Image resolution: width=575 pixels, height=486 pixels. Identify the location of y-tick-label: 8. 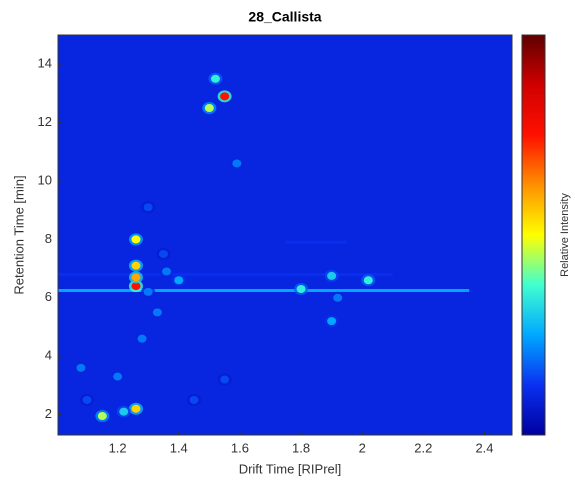
(48, 238).